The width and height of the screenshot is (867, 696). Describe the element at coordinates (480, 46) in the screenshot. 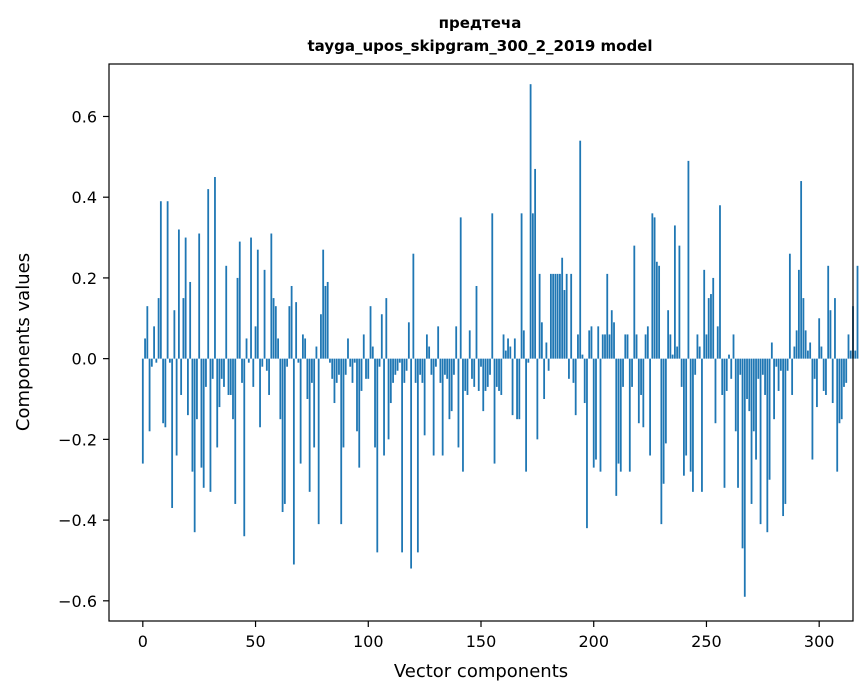

I see `chart-subtitle: tayga_upos_skipgram_300_2_2019 model` at that location.